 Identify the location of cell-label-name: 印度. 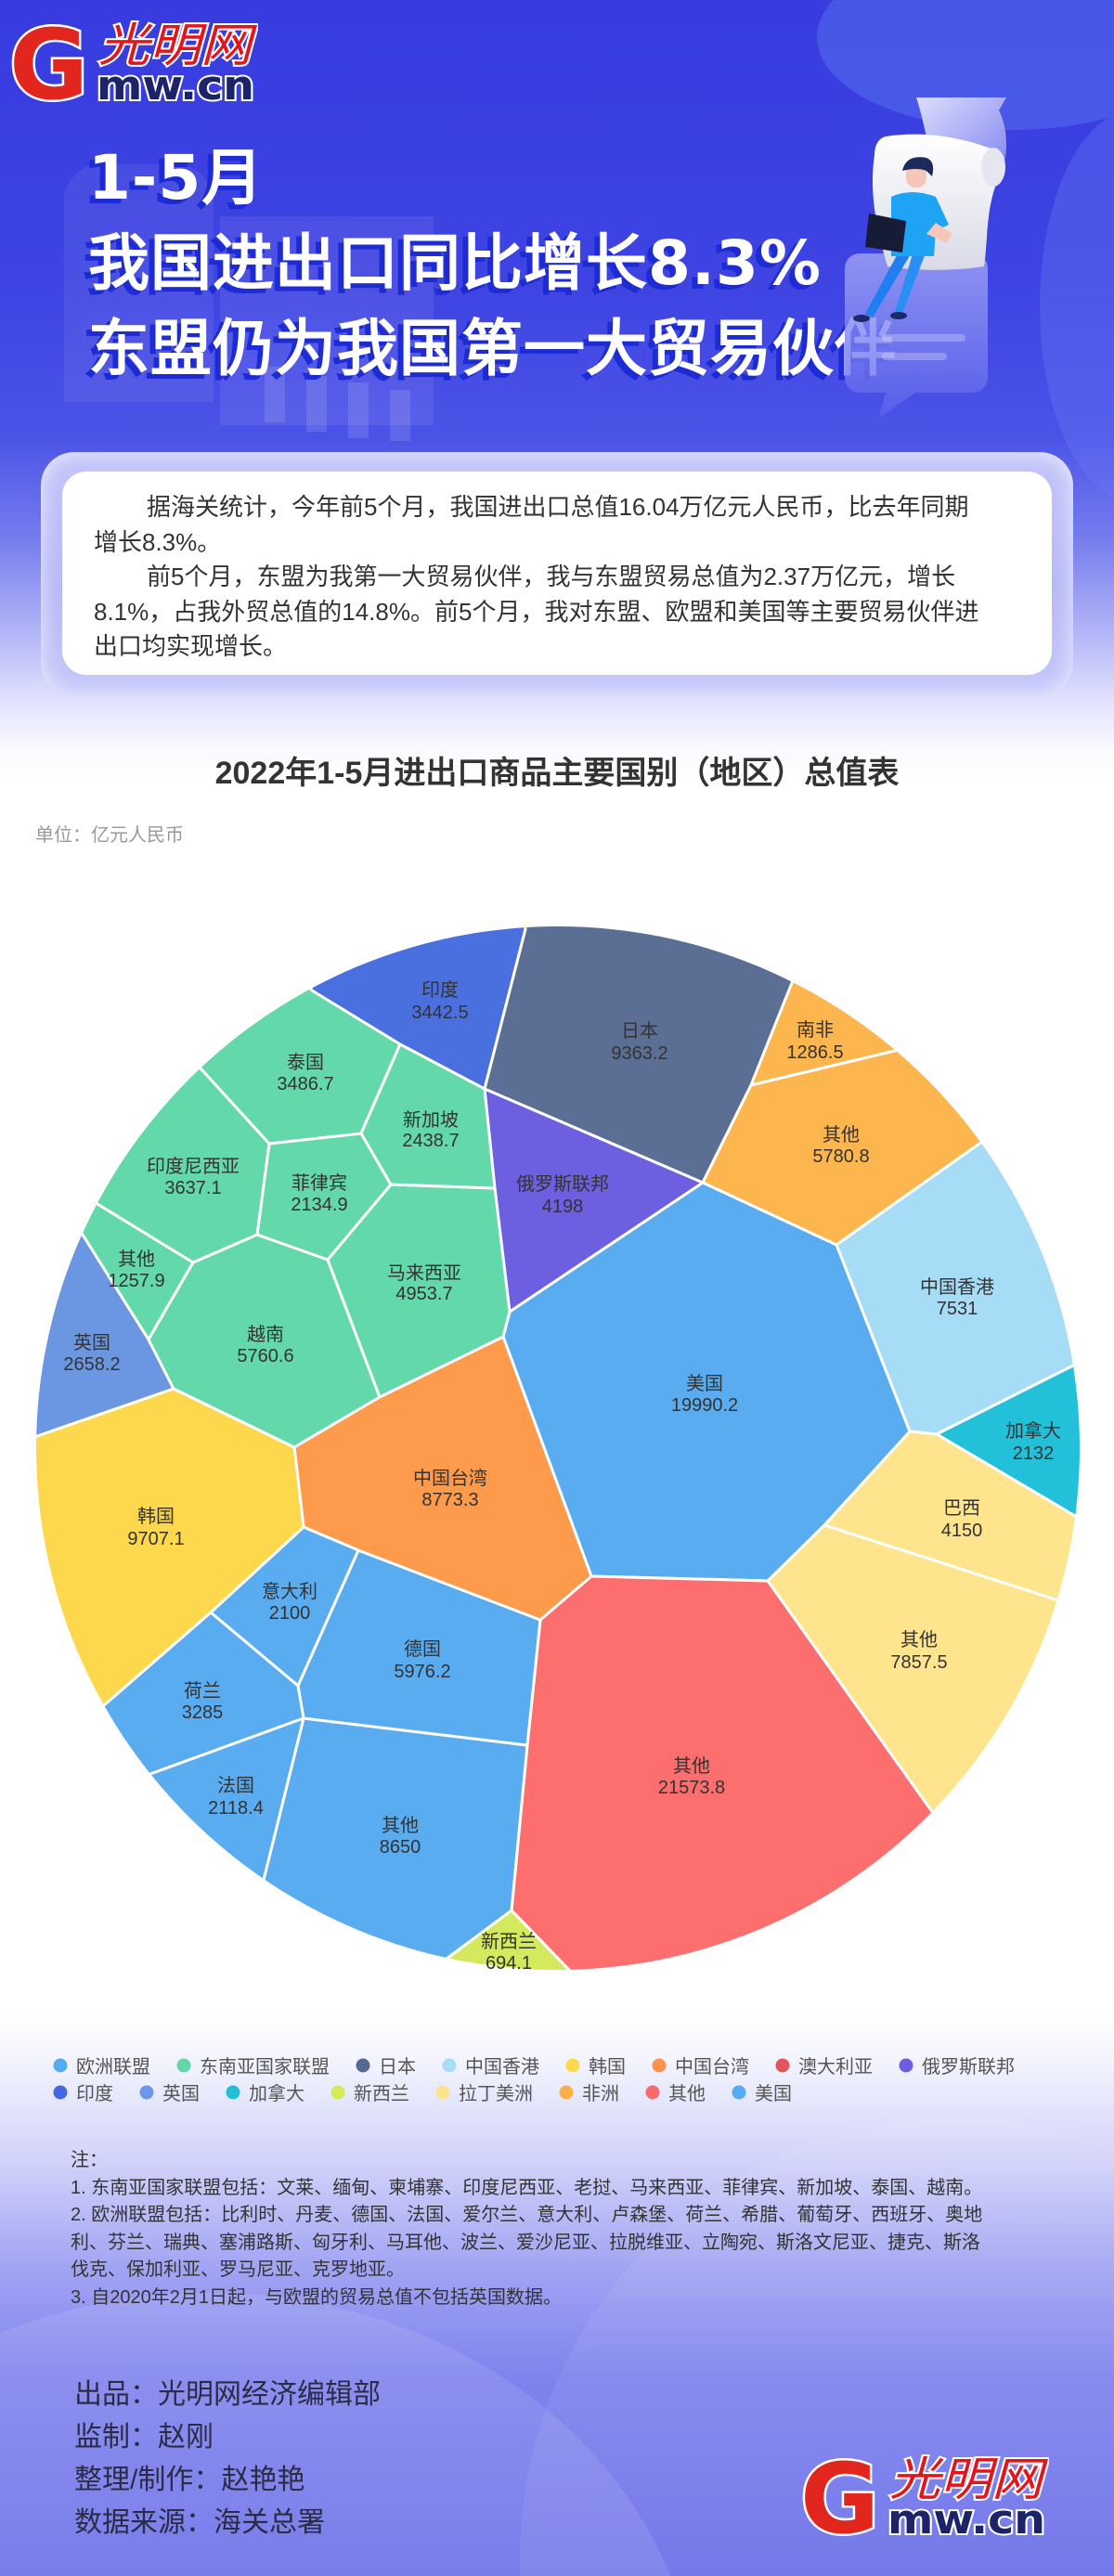
(440, 990).